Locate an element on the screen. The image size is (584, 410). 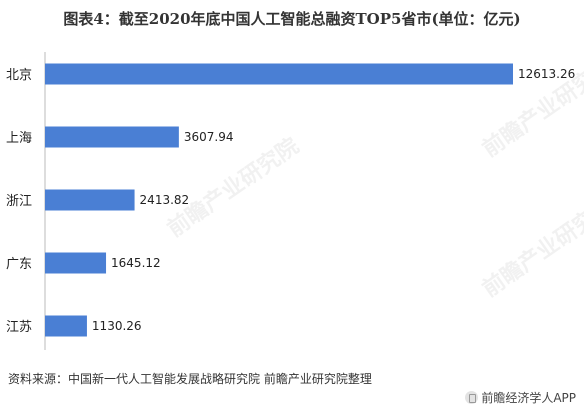
chart-title: 图表4：截至2020年底中国人工智能总融资TOP5省市(单位：亿元) is located at coordinates (292, 19).